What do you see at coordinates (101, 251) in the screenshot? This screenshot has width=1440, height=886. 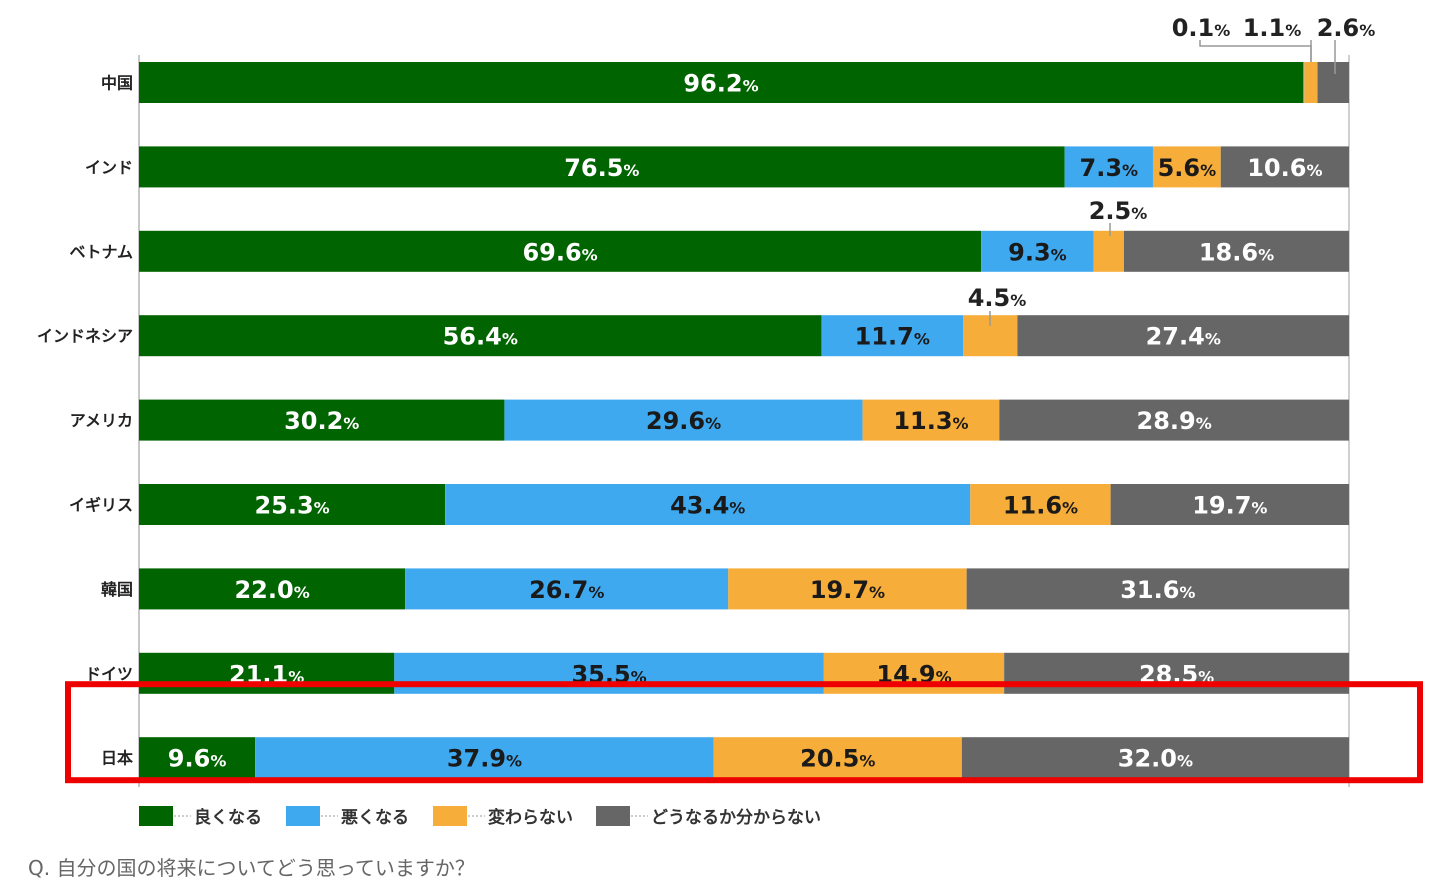 I see `category-label: ベトナム` at bounding box center [101, 251].